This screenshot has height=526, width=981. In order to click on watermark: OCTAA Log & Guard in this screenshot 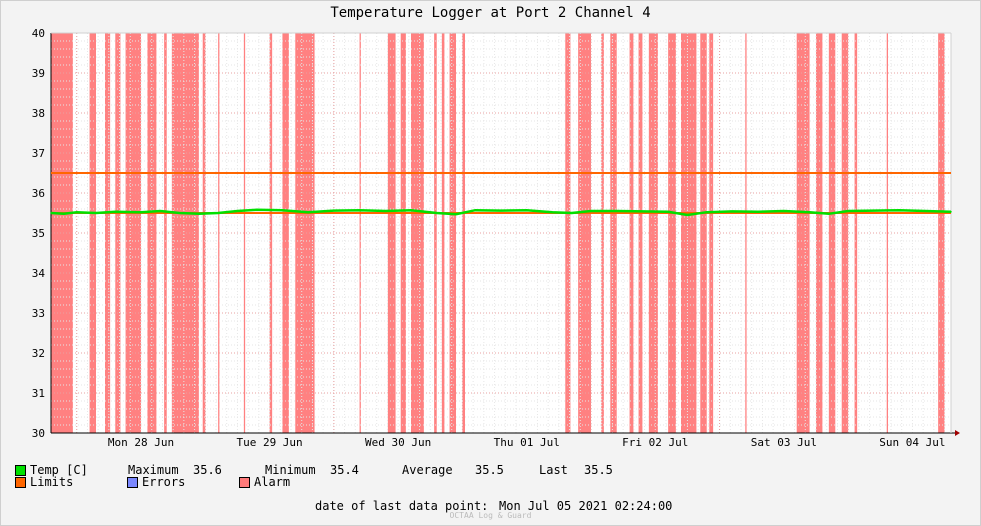, I will do `click(490, 515)`.